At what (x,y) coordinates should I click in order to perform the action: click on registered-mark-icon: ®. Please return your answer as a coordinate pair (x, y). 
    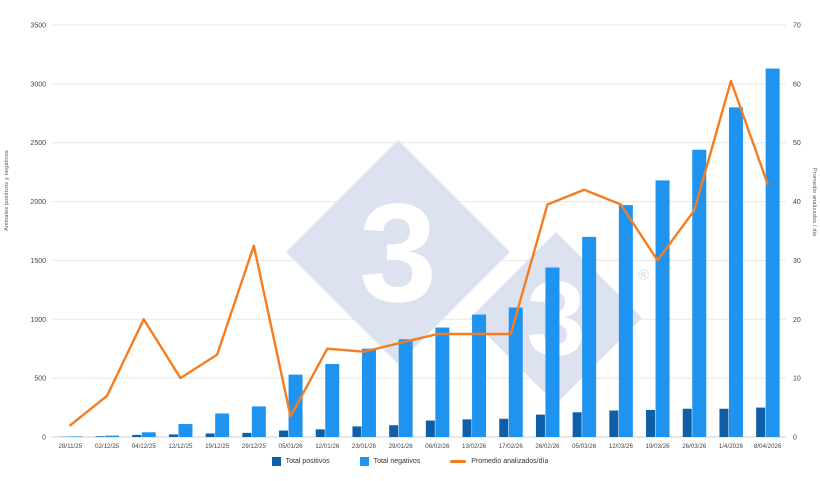
    Looking at the image, I should click on (643, 275).